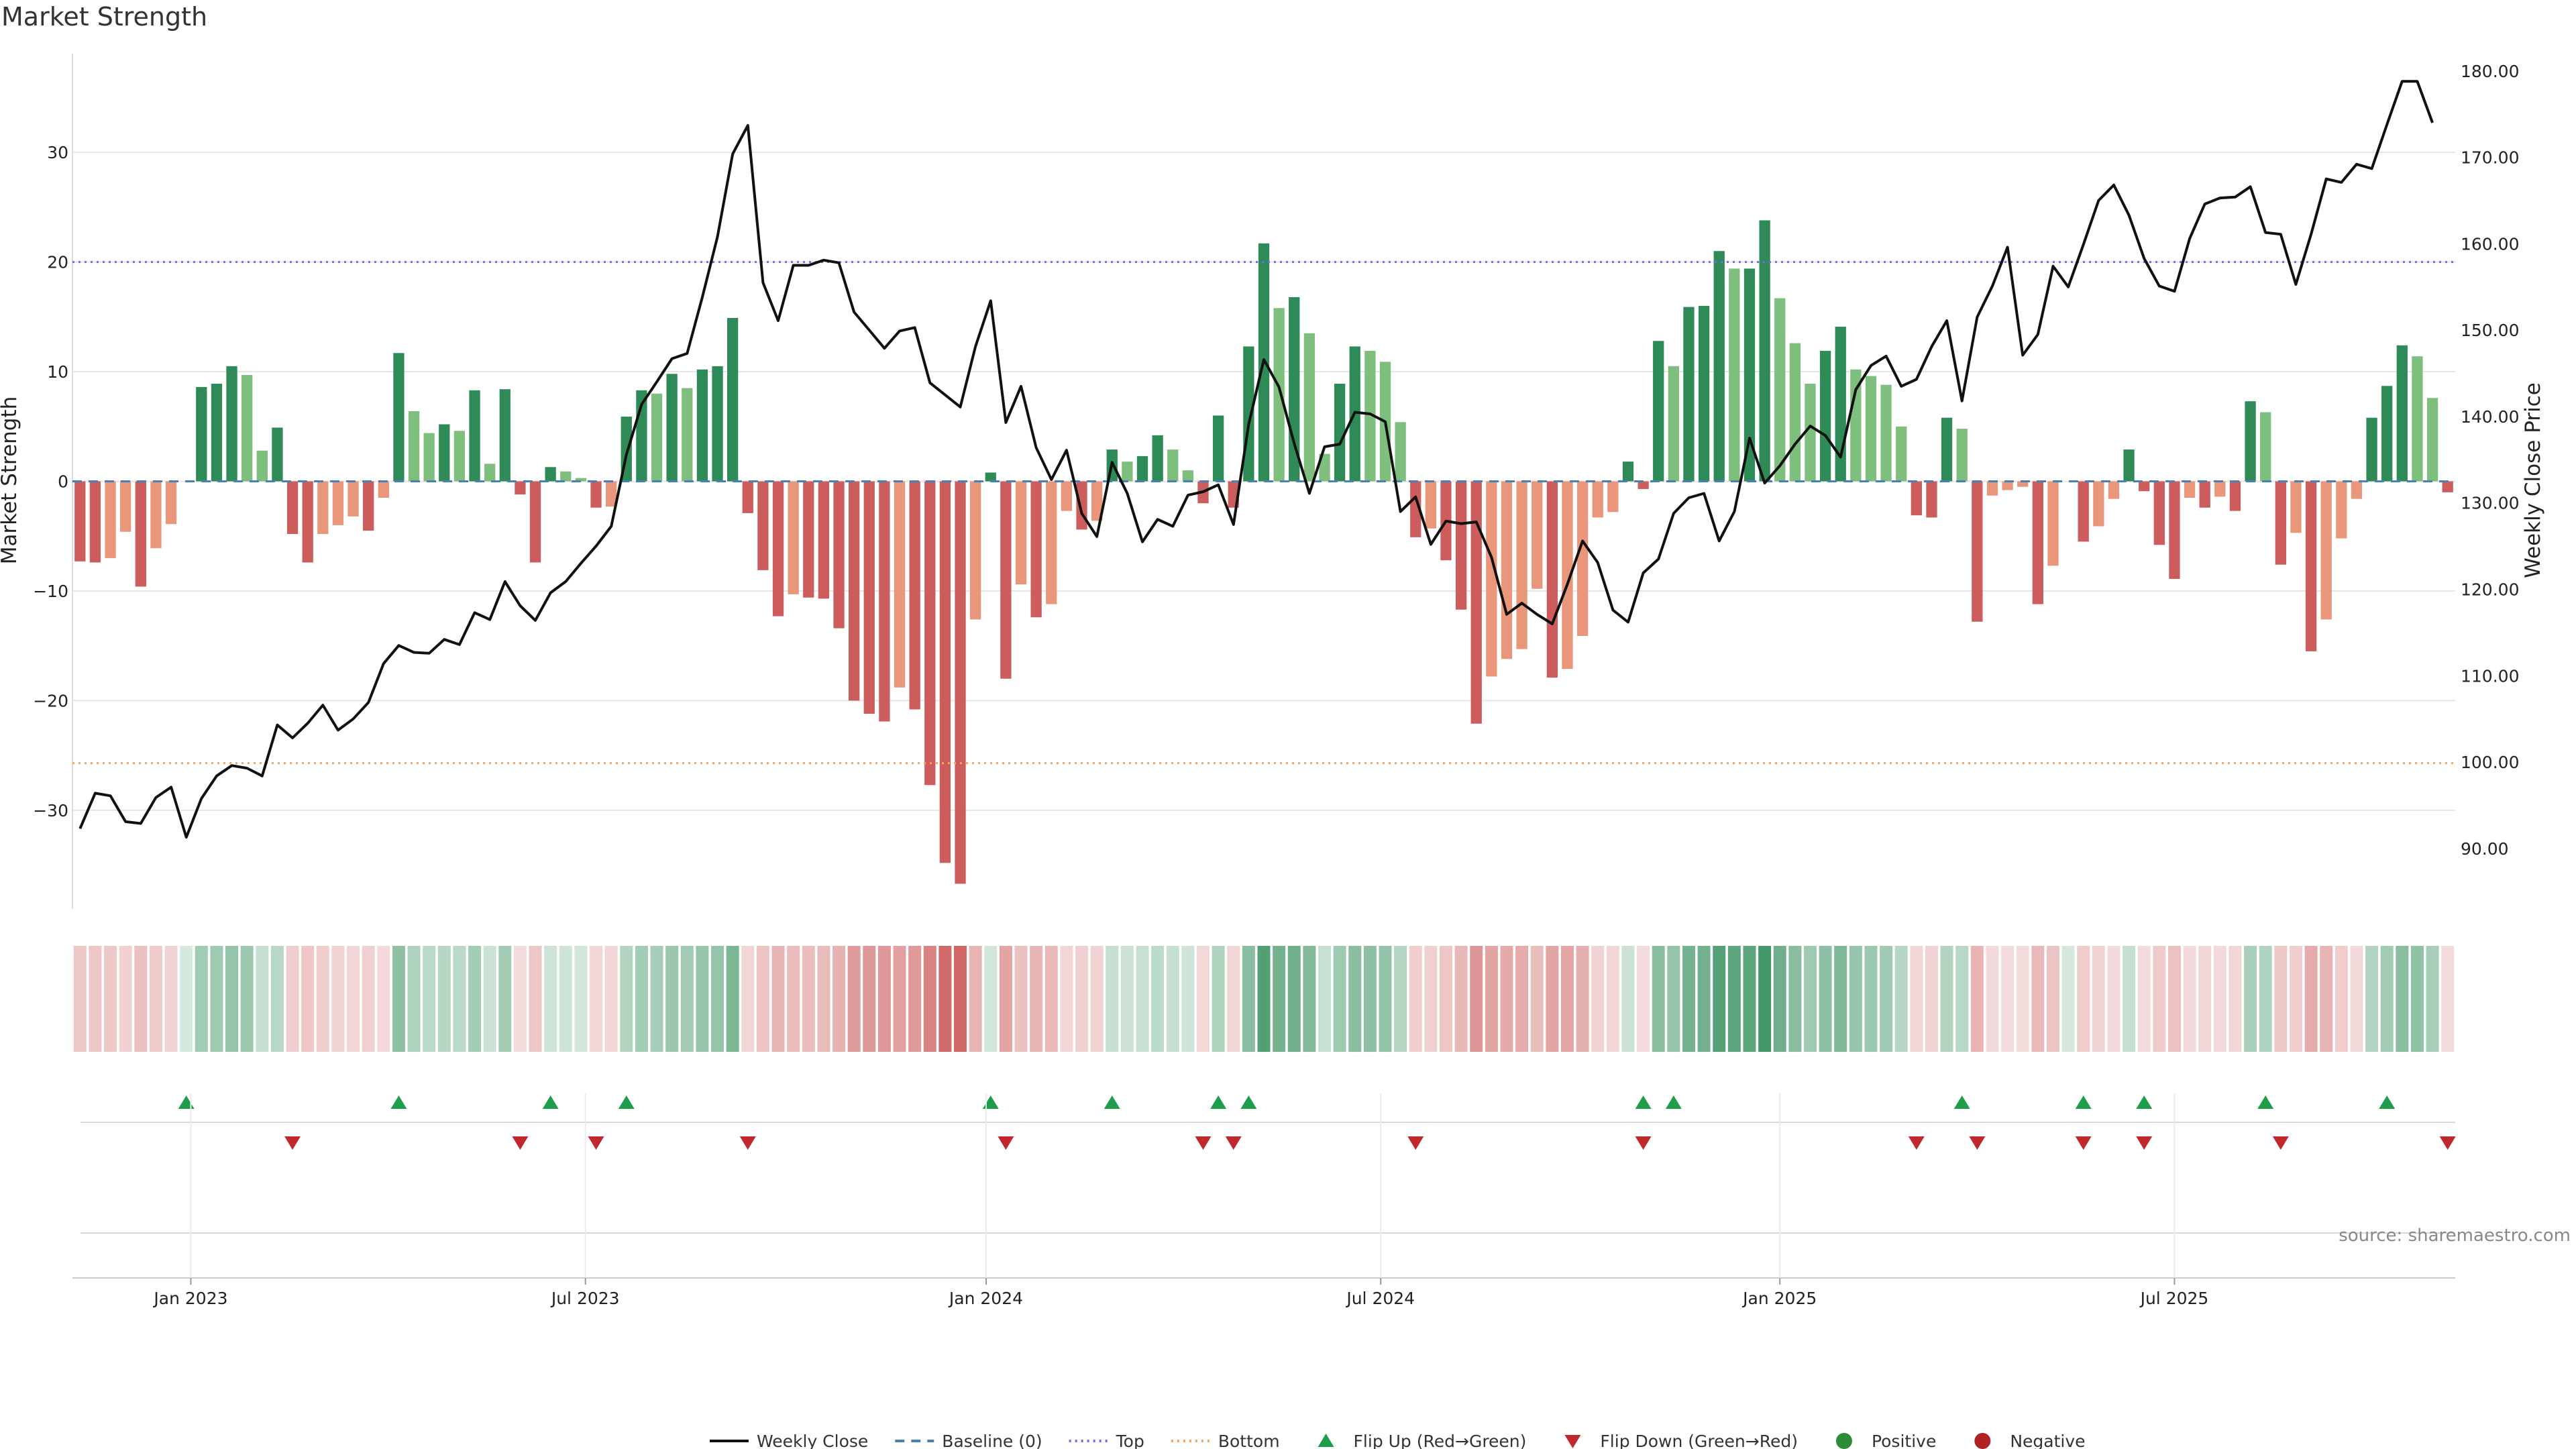 This screenshot has height=1449, width=2576. I want to click on y-tick-label: −10, so click(50, 591).